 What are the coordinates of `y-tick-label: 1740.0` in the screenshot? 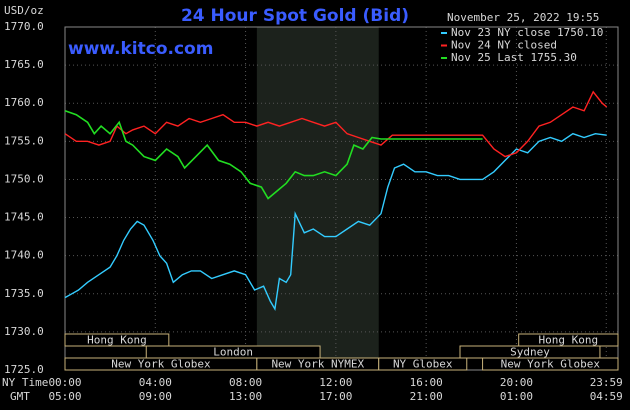 It's located at (24, 255).